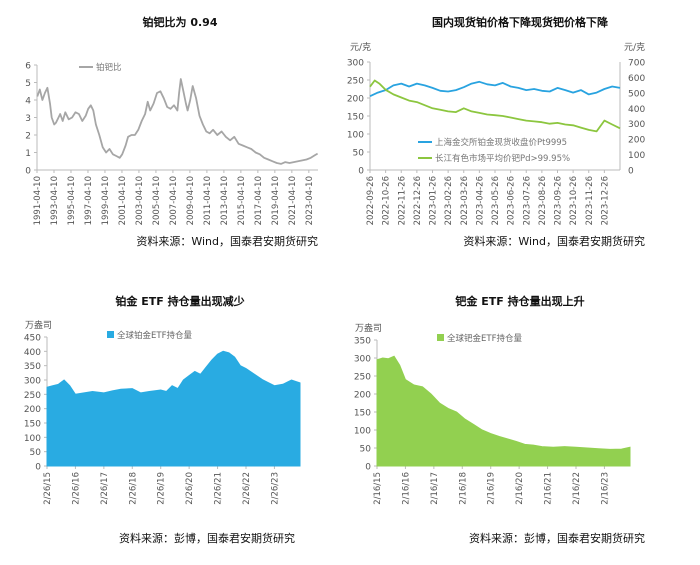 The image size is (700, 565). Describe the element at coordinates (105, 488) in the screenshot. I see `x-tick-label: 2/26/17` at that location.